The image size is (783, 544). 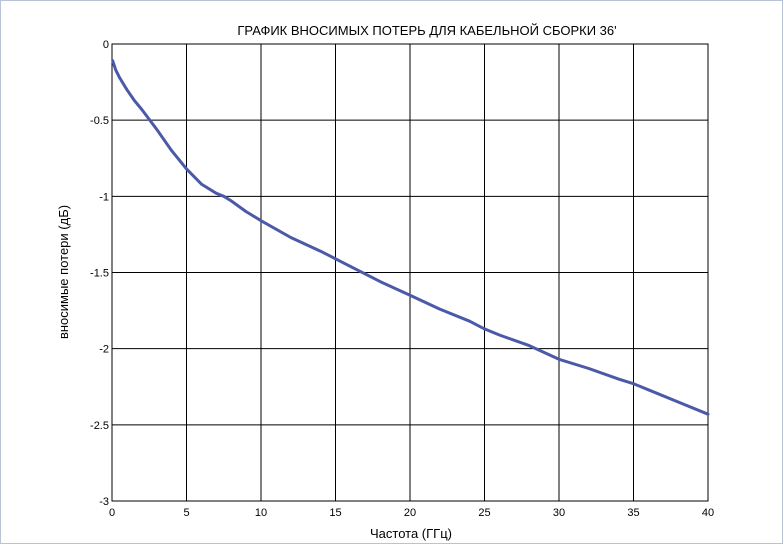 What do you see at coordinates (411, 533) in the screenshot?
I see `x-axis-label: Частота (ГГц)` at bounding box center [411, 533].